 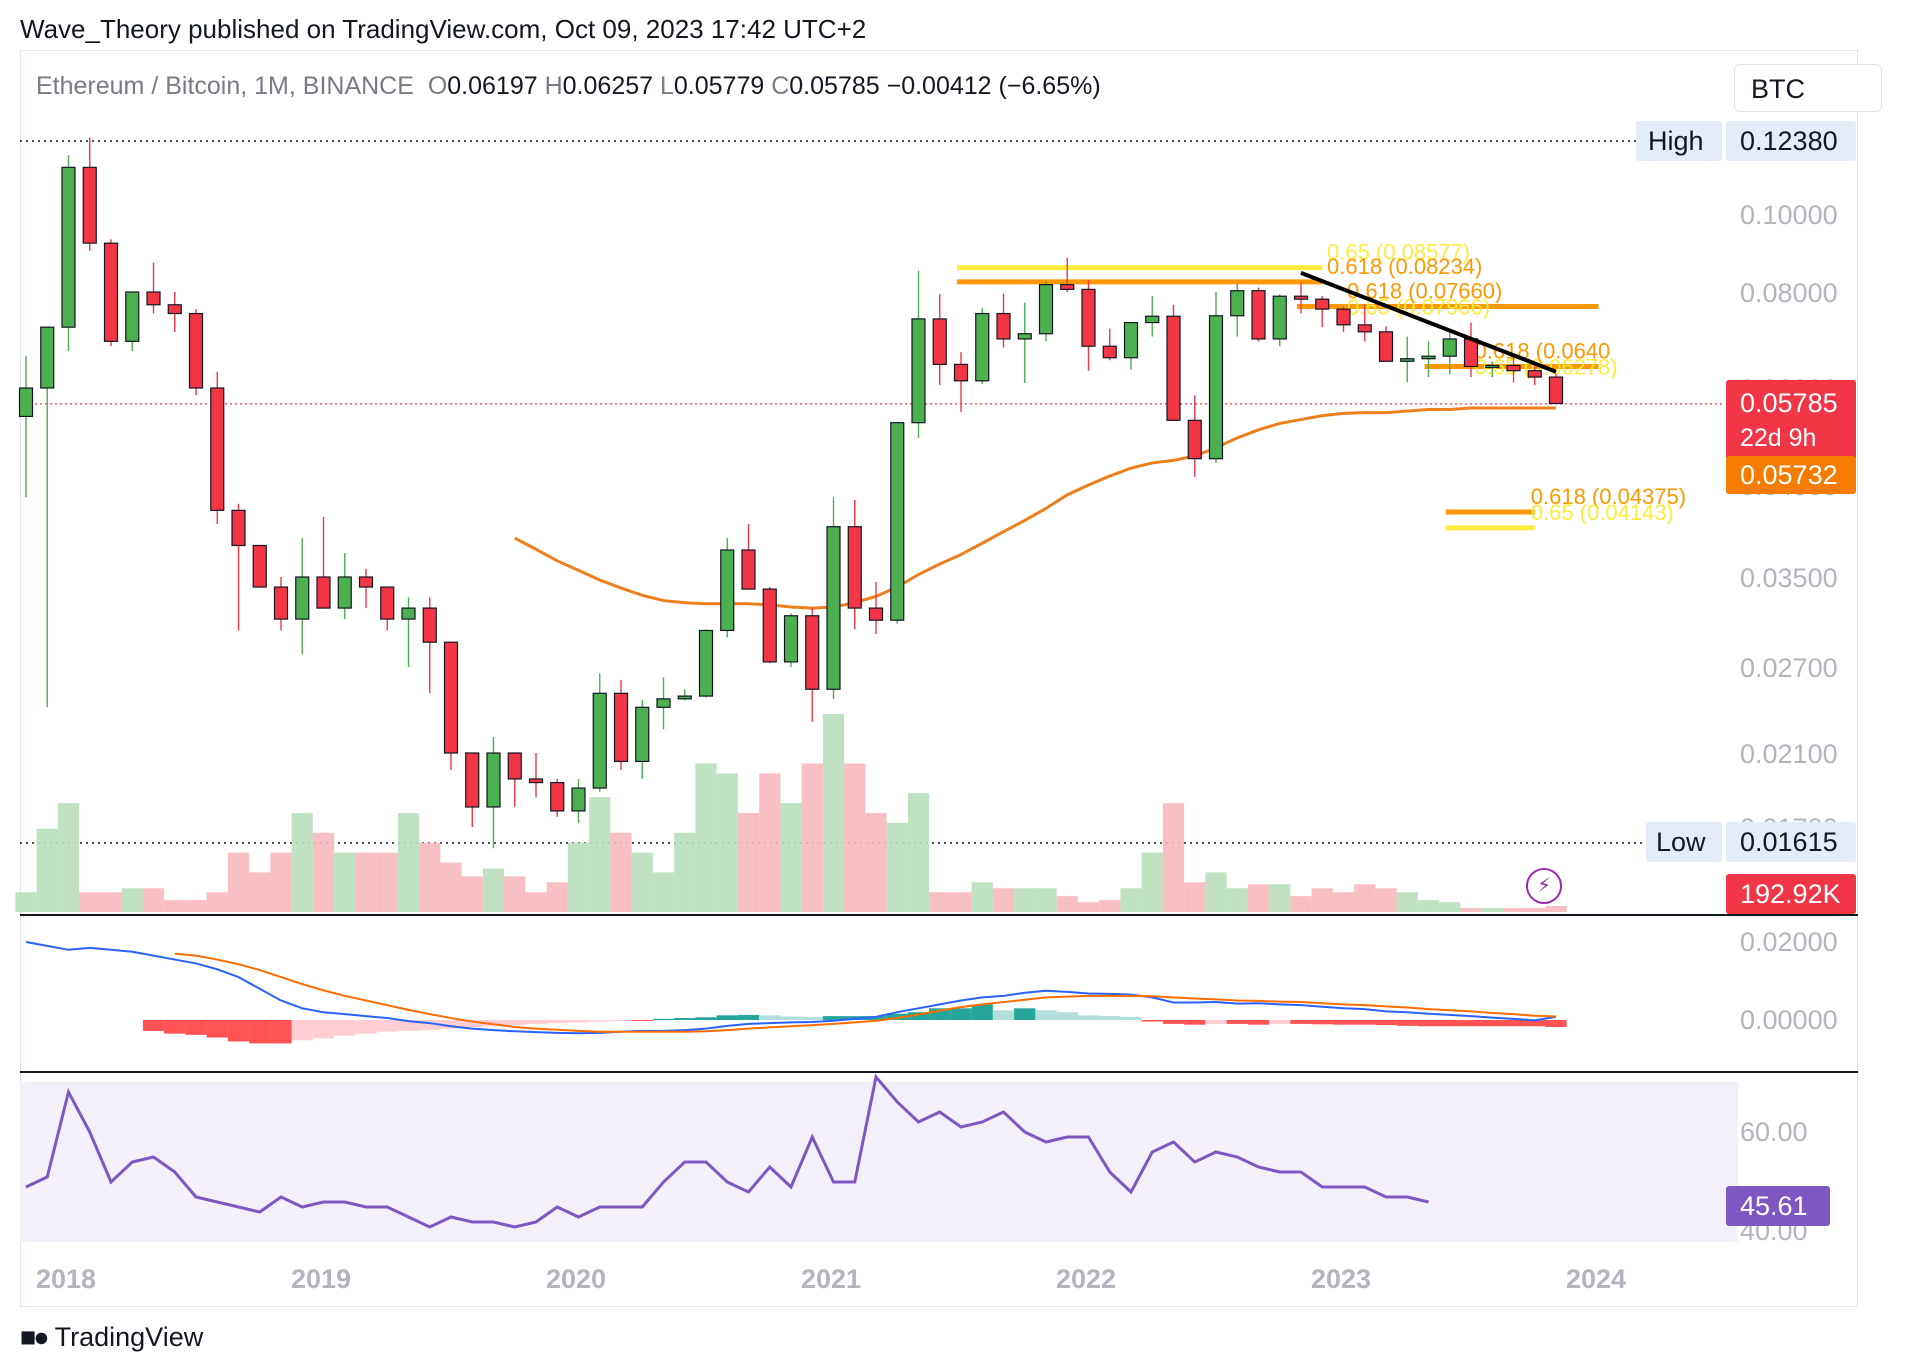 I want to click on low-value: 0.01615, so click(x=1789, y=842).